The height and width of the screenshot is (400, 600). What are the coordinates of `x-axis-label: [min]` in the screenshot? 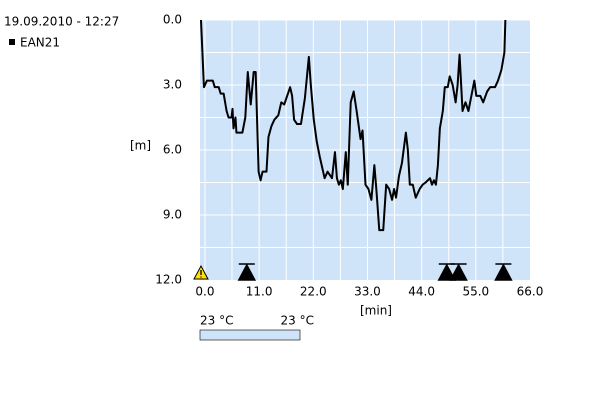 It's located at (376, 311).